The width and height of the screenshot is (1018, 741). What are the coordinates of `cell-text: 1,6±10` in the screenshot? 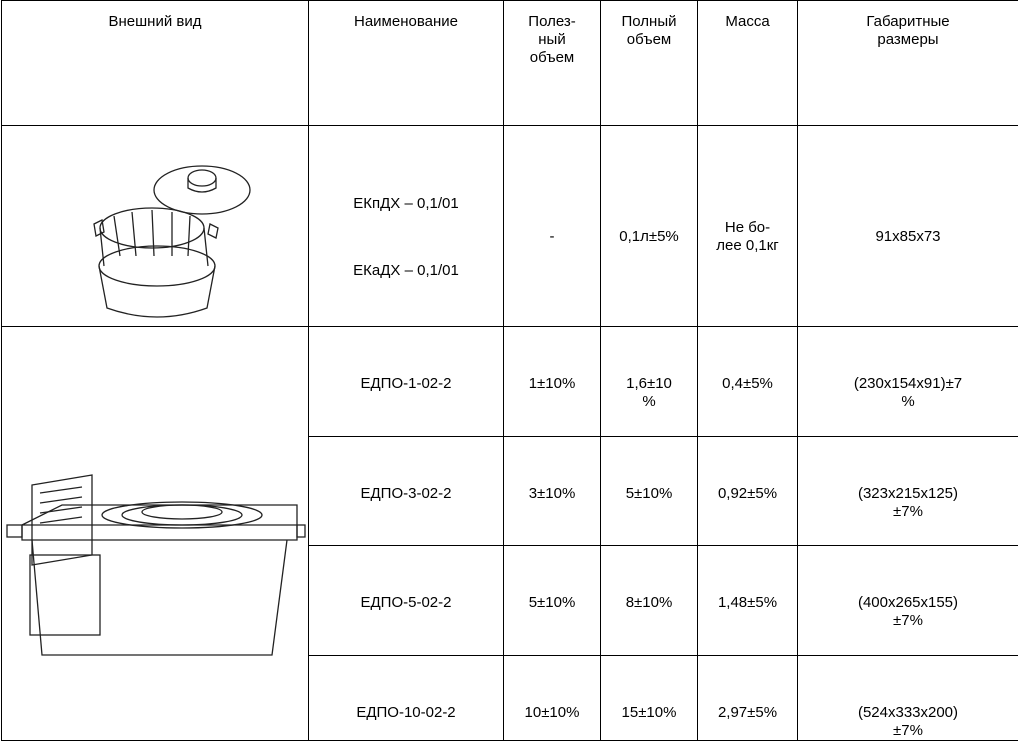 It's located at (649, 384).